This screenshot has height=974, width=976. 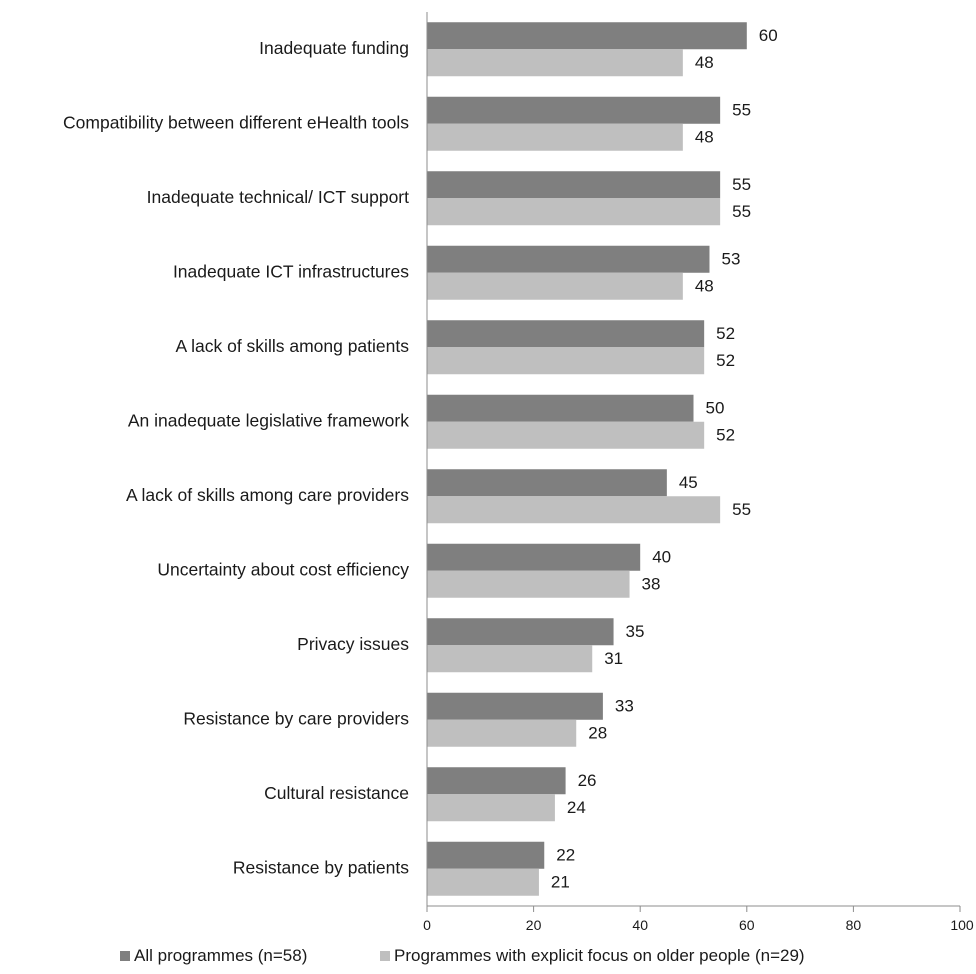 What do you see at coordinates (698, 919) in the screenshot?
I see `x-axis-ticks: 0 20 40 60 80 100` at bounding box center [698, 919].